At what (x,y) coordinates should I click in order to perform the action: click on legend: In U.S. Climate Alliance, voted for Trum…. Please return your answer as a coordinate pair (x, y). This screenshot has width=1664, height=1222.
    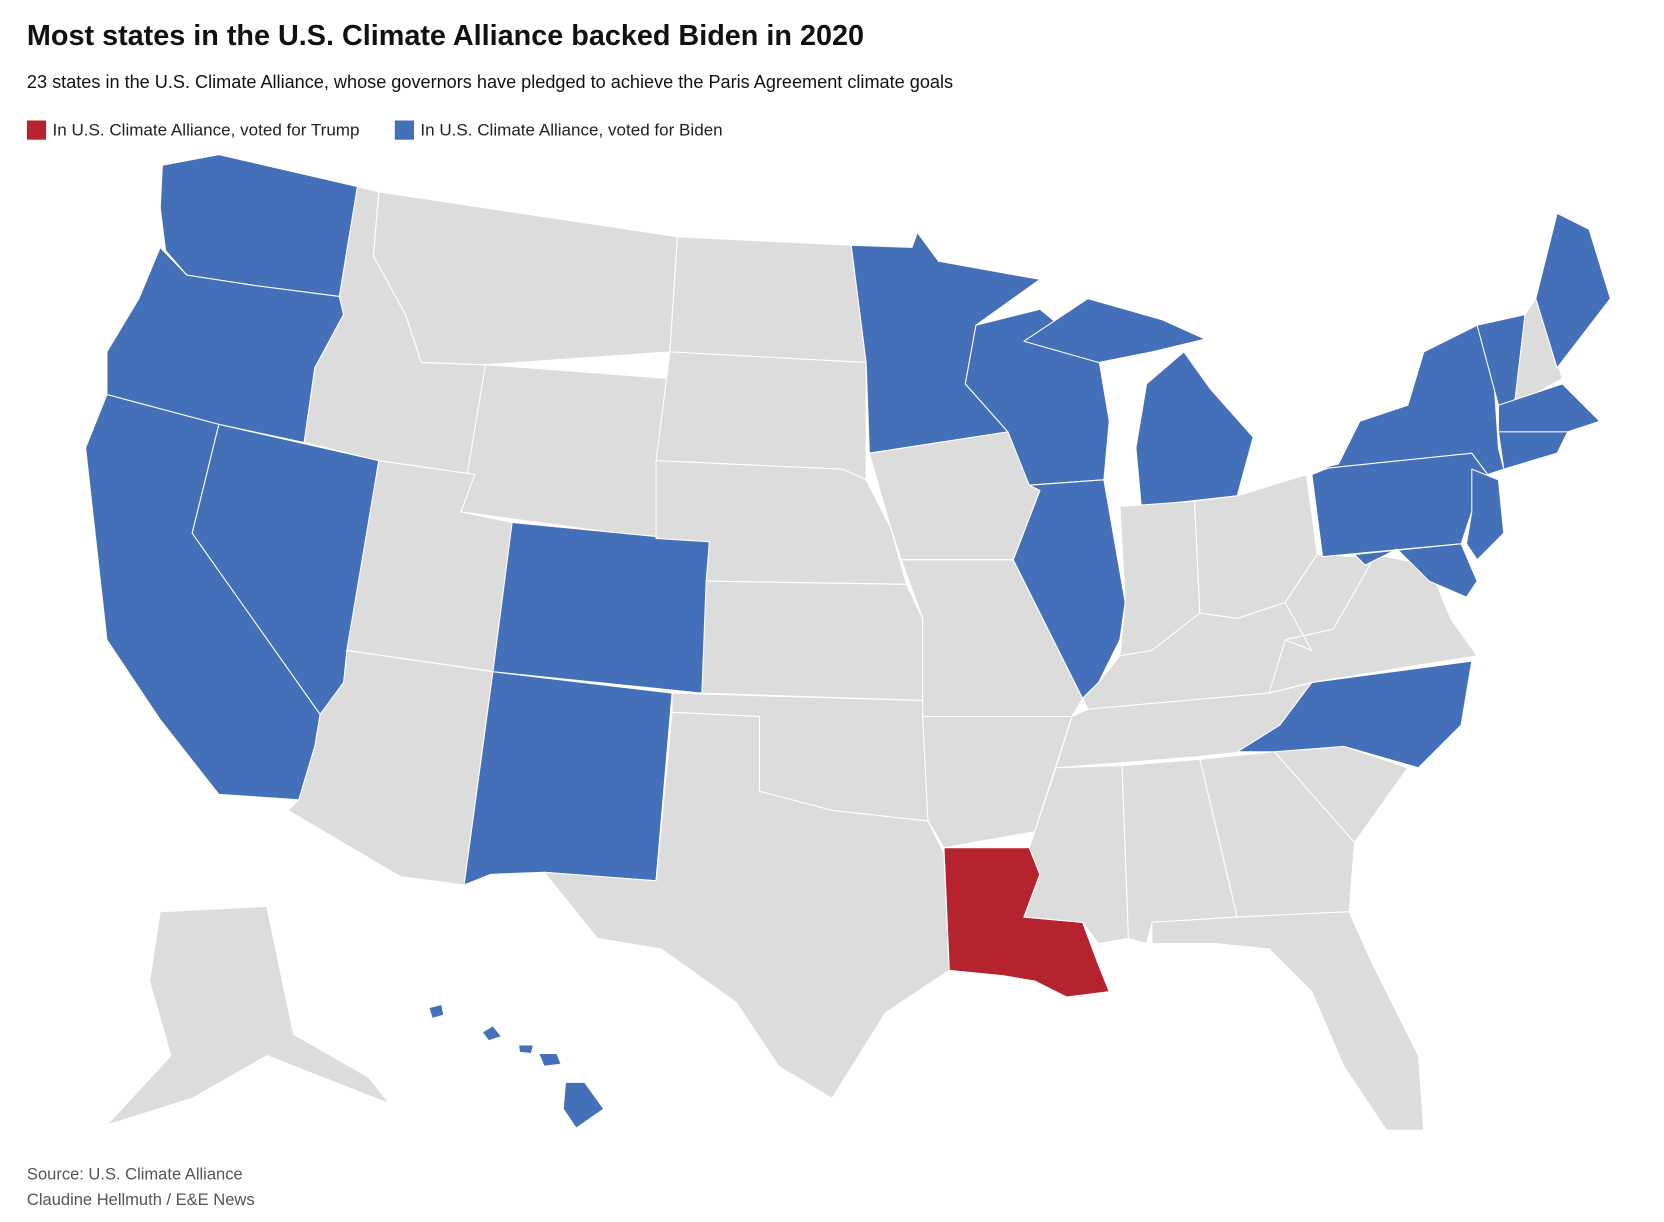
    Looking at the image, I should click on (374, 130).